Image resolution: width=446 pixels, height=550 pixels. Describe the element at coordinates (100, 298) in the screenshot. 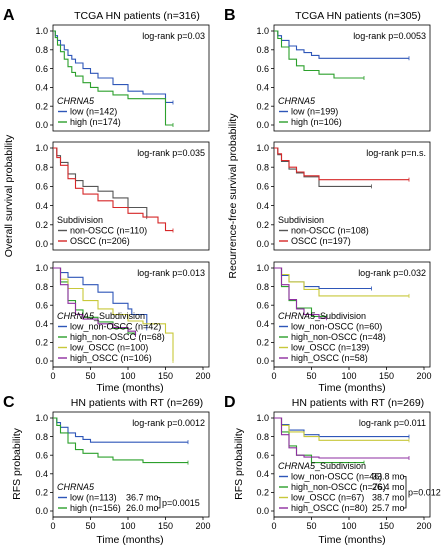

I see `km-curve-low-non-oscc` at that location.